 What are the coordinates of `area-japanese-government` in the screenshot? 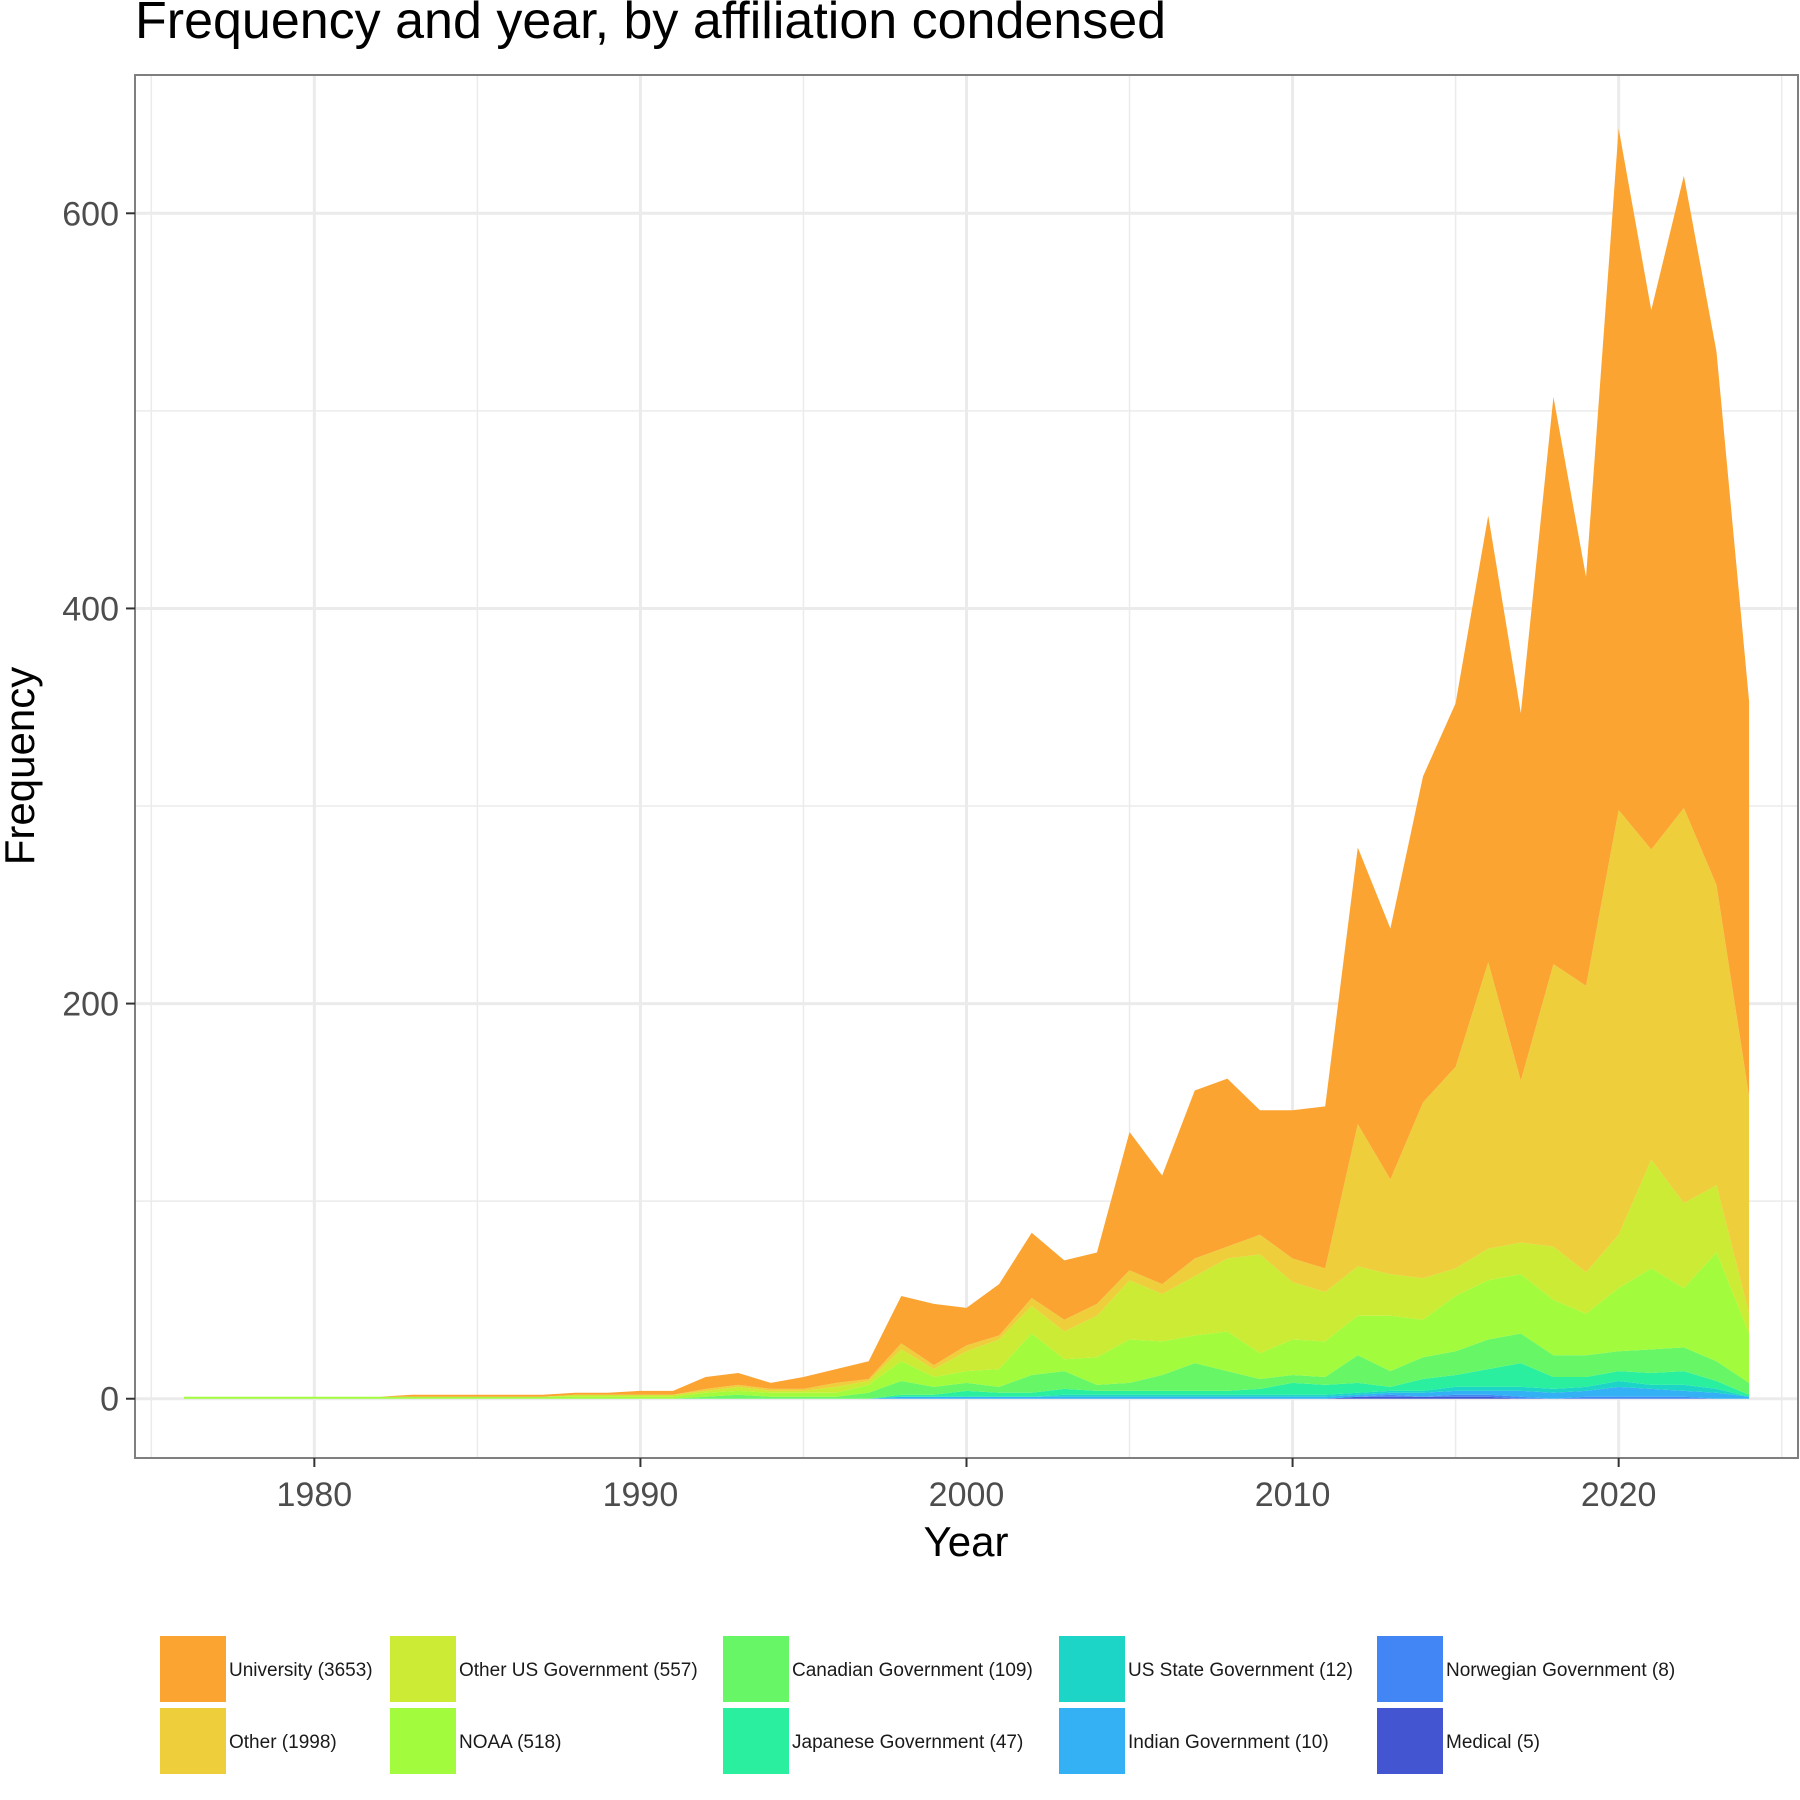 It's located at (966, 1381).